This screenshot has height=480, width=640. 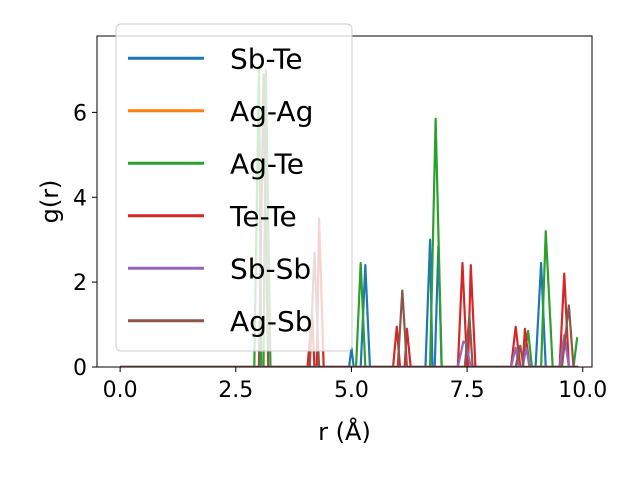 I want to click on x-tick-label: 5.0, so click(x=351, y=390).